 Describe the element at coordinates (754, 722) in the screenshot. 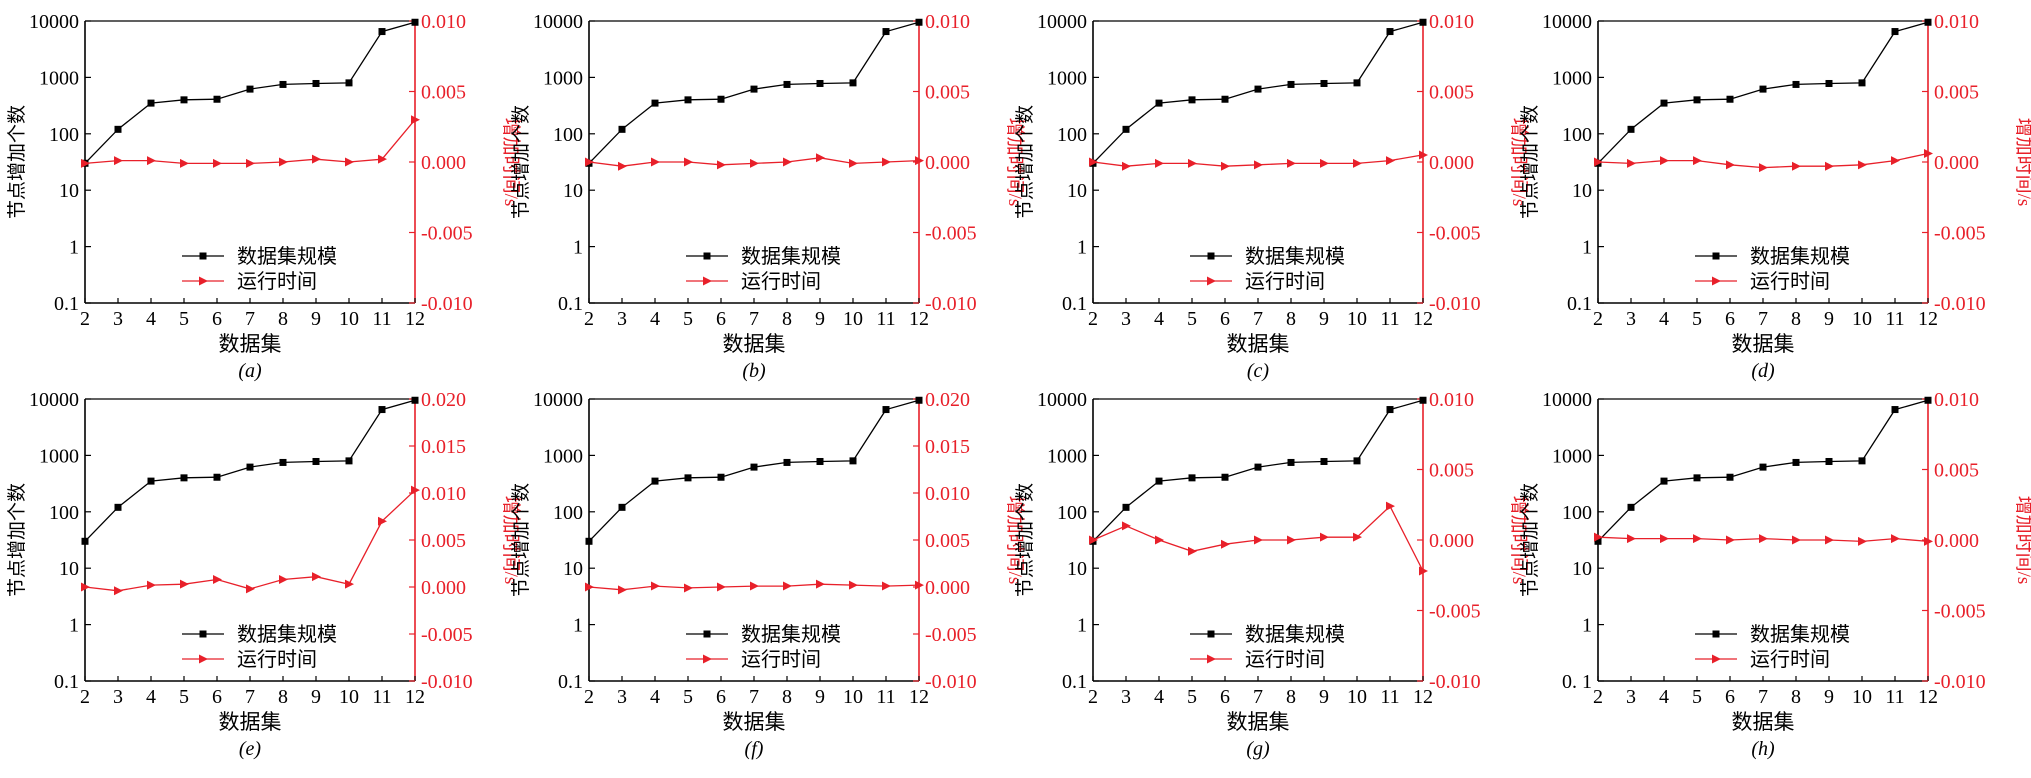

I see `x-axis-label: 数据集` at that location.